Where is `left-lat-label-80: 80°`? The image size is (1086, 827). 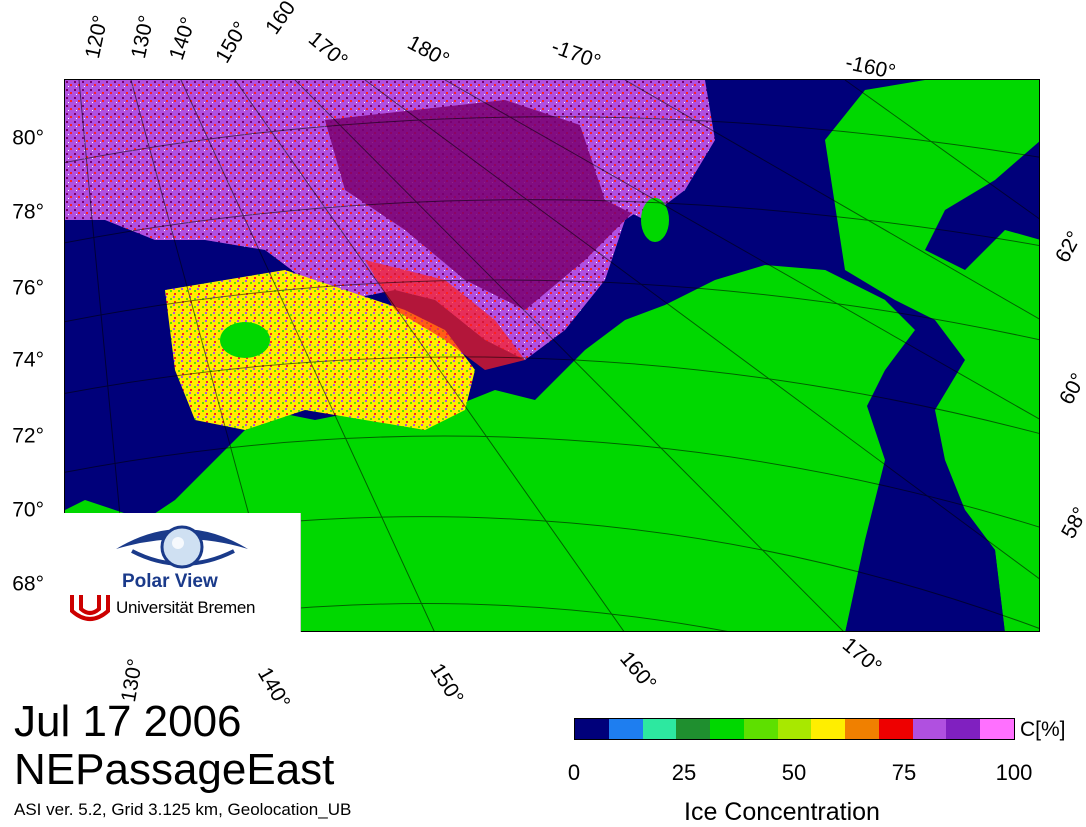 left-lat-label-80: 80° is located at coordinates (28, 138).